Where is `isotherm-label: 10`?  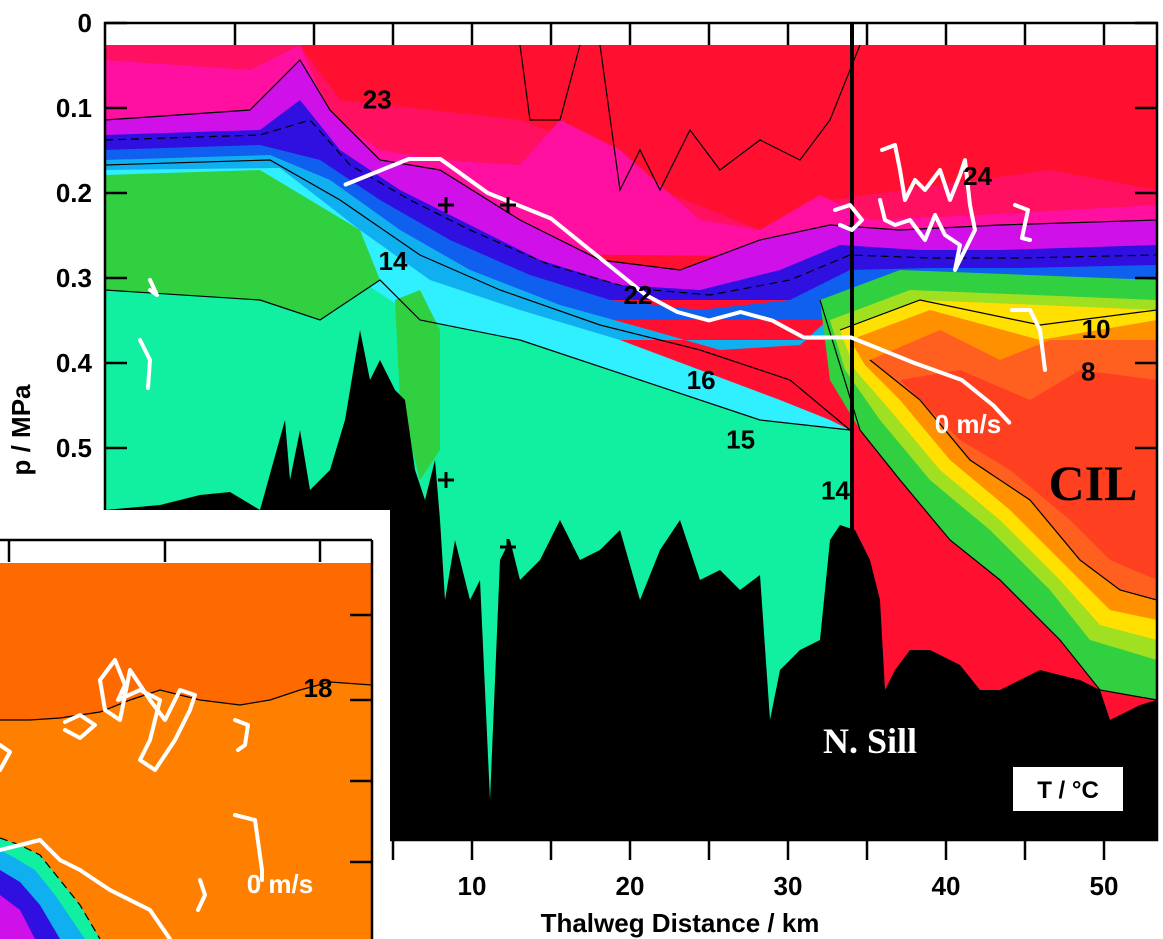
isotherm-label: 10 is located at coordinates (1096, 329).